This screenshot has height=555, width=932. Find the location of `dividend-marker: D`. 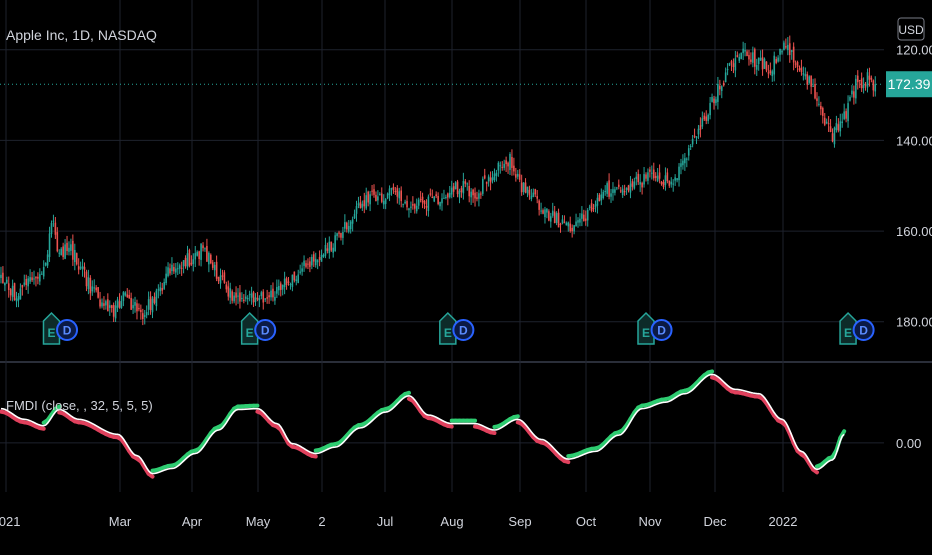

dividend-marker: D is located at coordinates (67, 330).